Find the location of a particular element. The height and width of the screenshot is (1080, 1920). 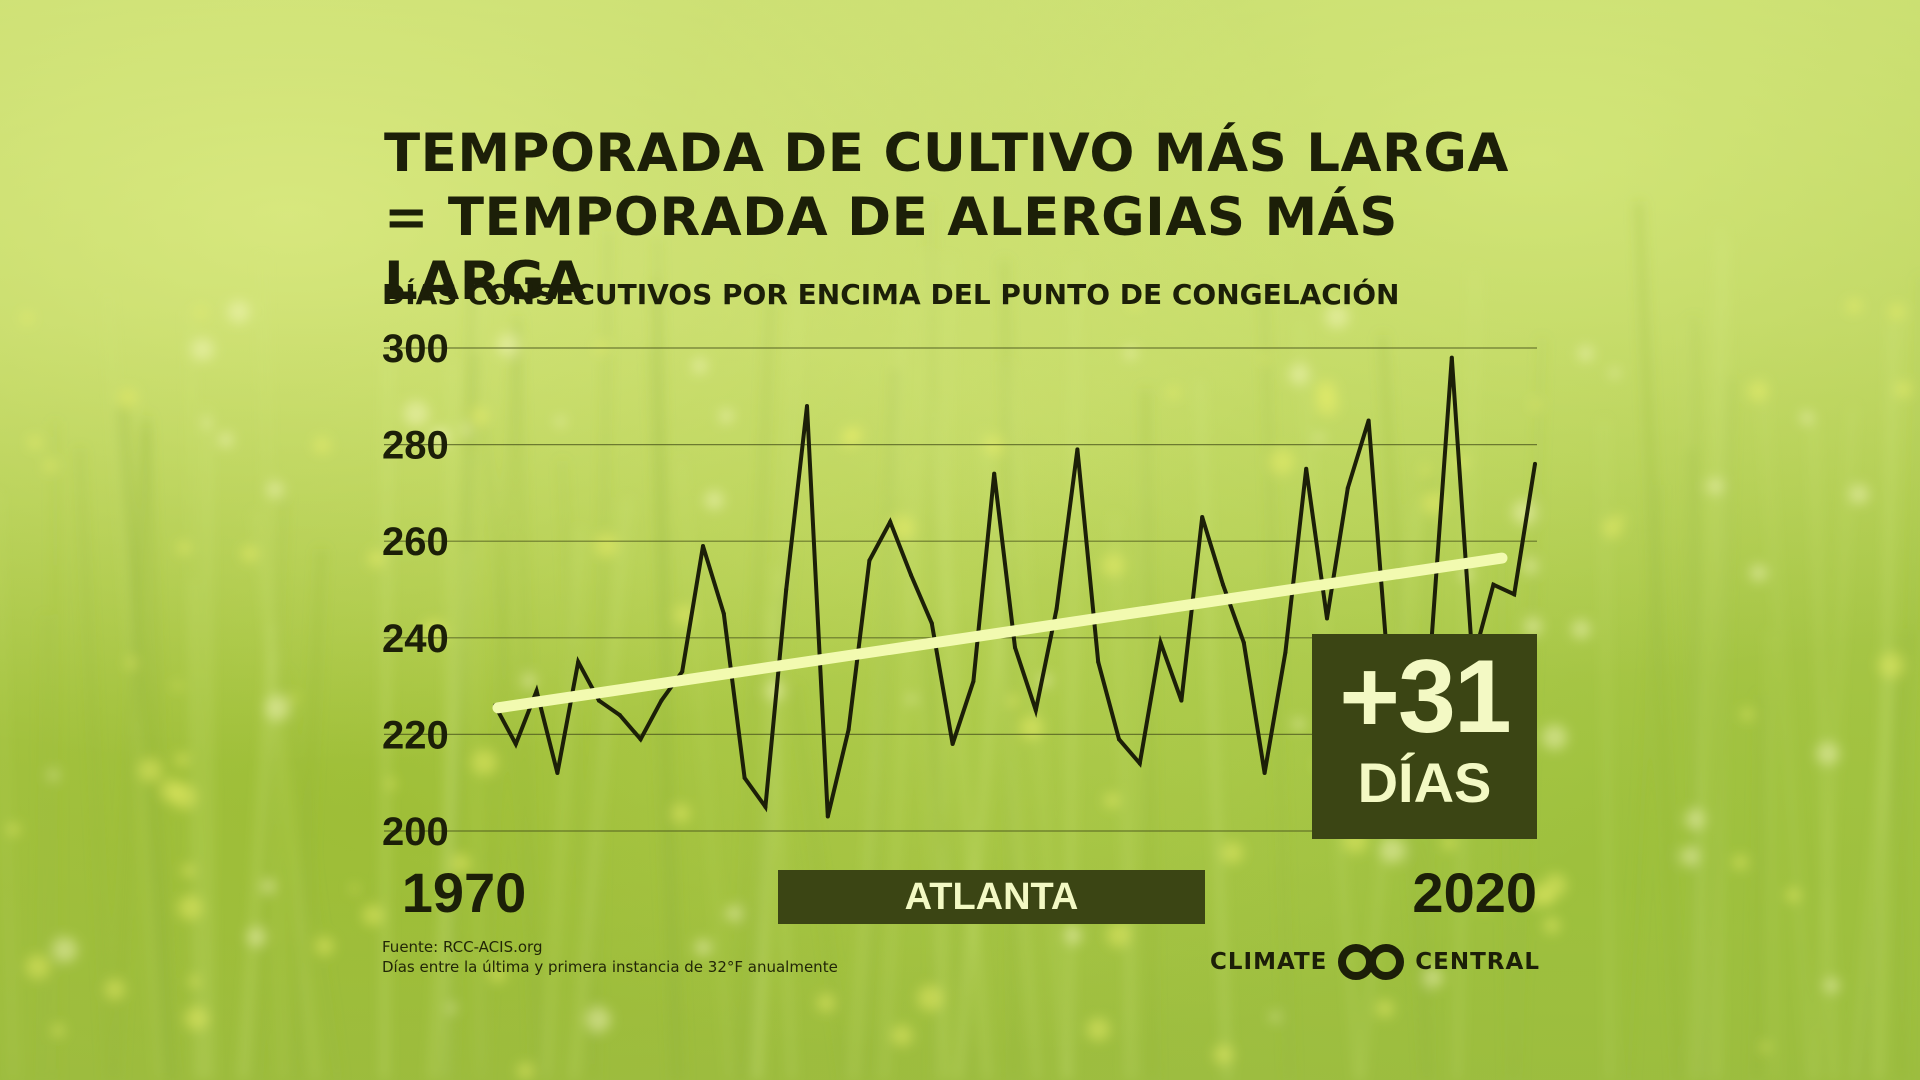

climate-central-logo: CLIMATE CENTRAL is located at coordinates (1375, 962).